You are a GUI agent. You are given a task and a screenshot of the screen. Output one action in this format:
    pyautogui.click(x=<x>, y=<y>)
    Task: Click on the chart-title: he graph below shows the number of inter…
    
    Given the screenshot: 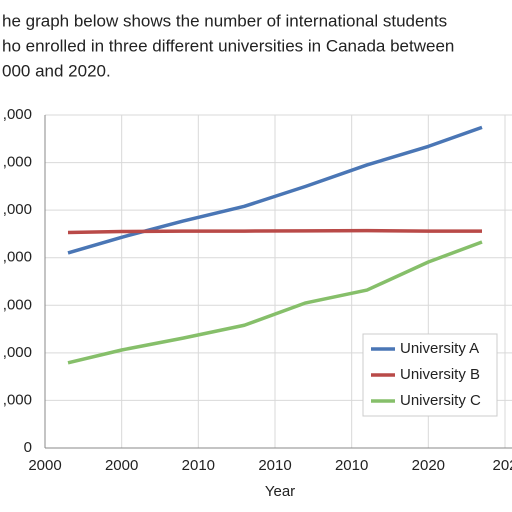 What is the action you would take?
    pyautogui.click(x=224, y=20)
    